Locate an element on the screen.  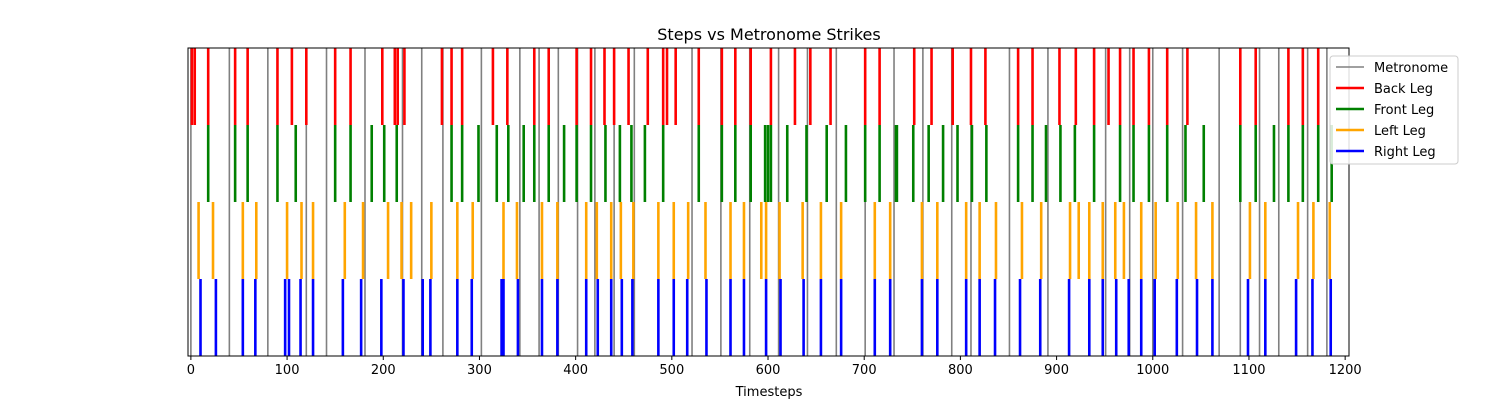
chart-title: Steps vs Metronome Strikes is located at coordinates (768, 34).